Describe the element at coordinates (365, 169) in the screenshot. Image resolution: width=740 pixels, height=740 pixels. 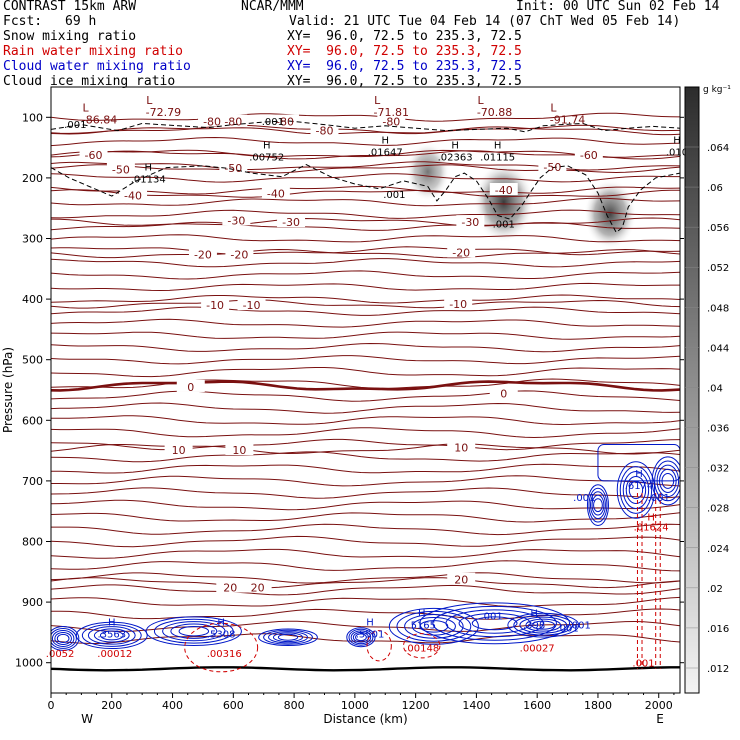
I see `temperature-contour--50` at that location.